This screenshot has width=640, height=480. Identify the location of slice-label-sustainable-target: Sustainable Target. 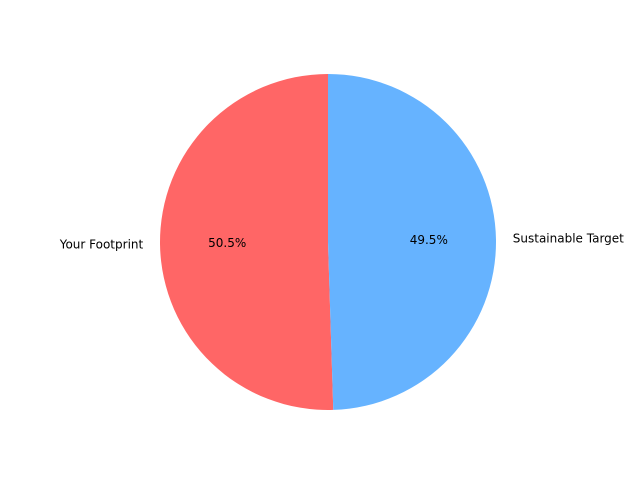
(568, 239).